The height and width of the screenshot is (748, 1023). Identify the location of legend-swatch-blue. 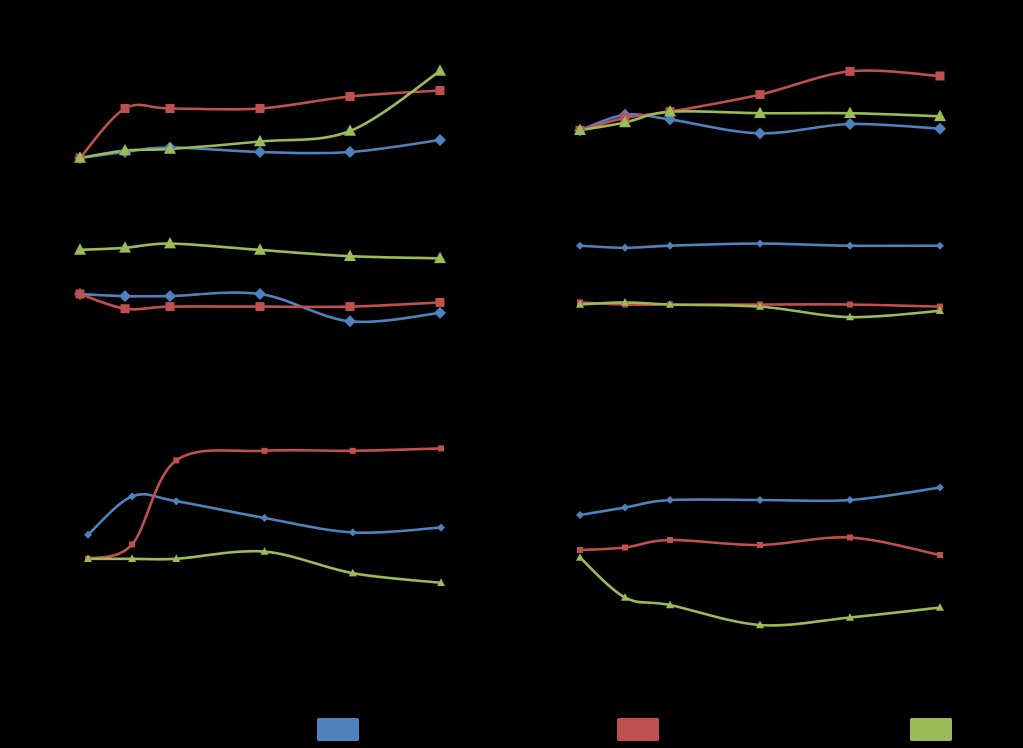
(338, 729).